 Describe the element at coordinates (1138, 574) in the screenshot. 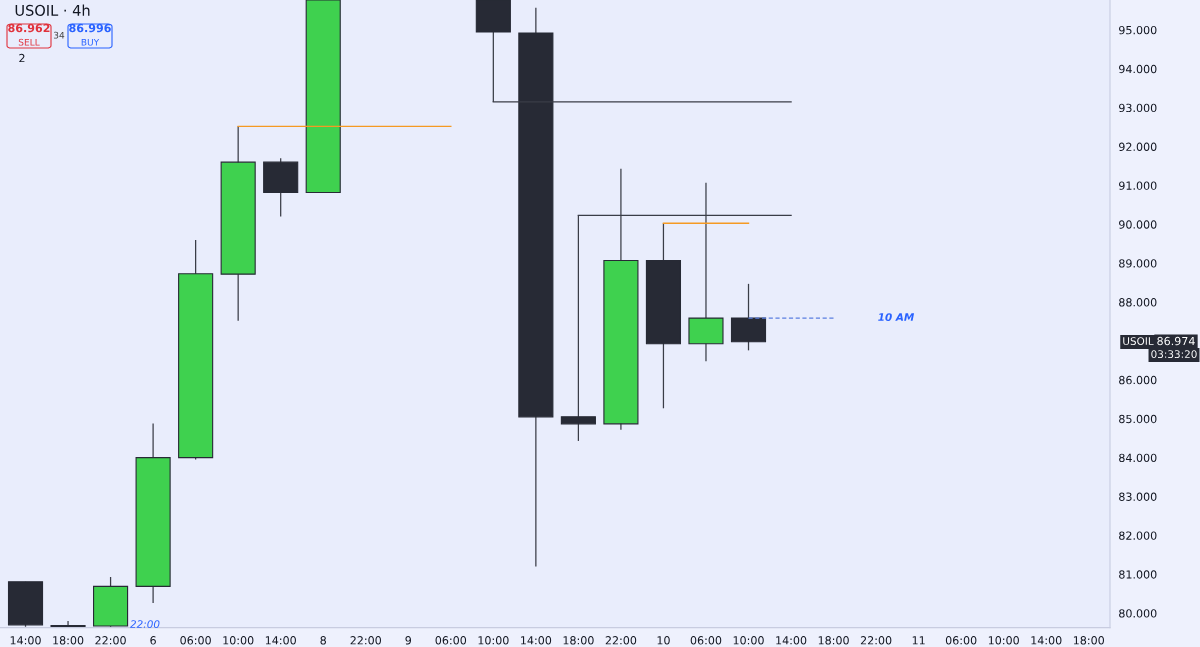

I see `y-tick-label: 81.000` at that location.